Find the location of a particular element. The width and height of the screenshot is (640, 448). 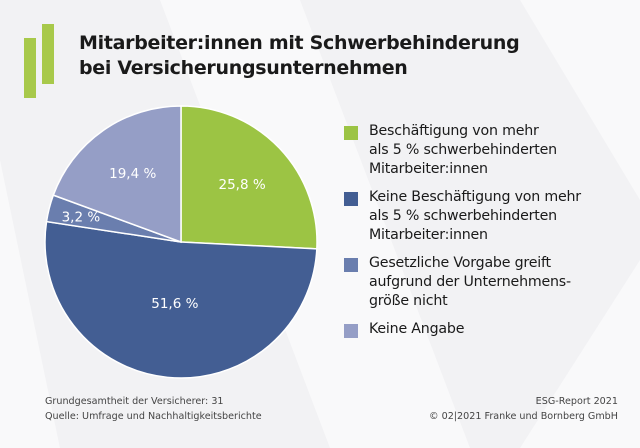

legend-item-3: Keine Angabe is located at coordinates (489, 329).